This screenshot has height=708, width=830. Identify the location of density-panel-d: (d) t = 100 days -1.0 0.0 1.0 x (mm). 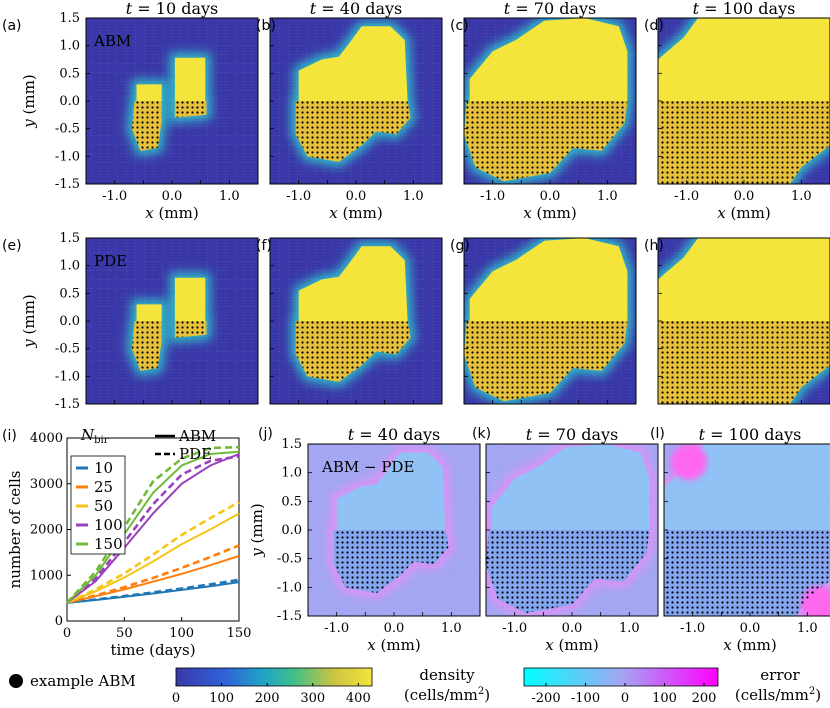
(737, 111).